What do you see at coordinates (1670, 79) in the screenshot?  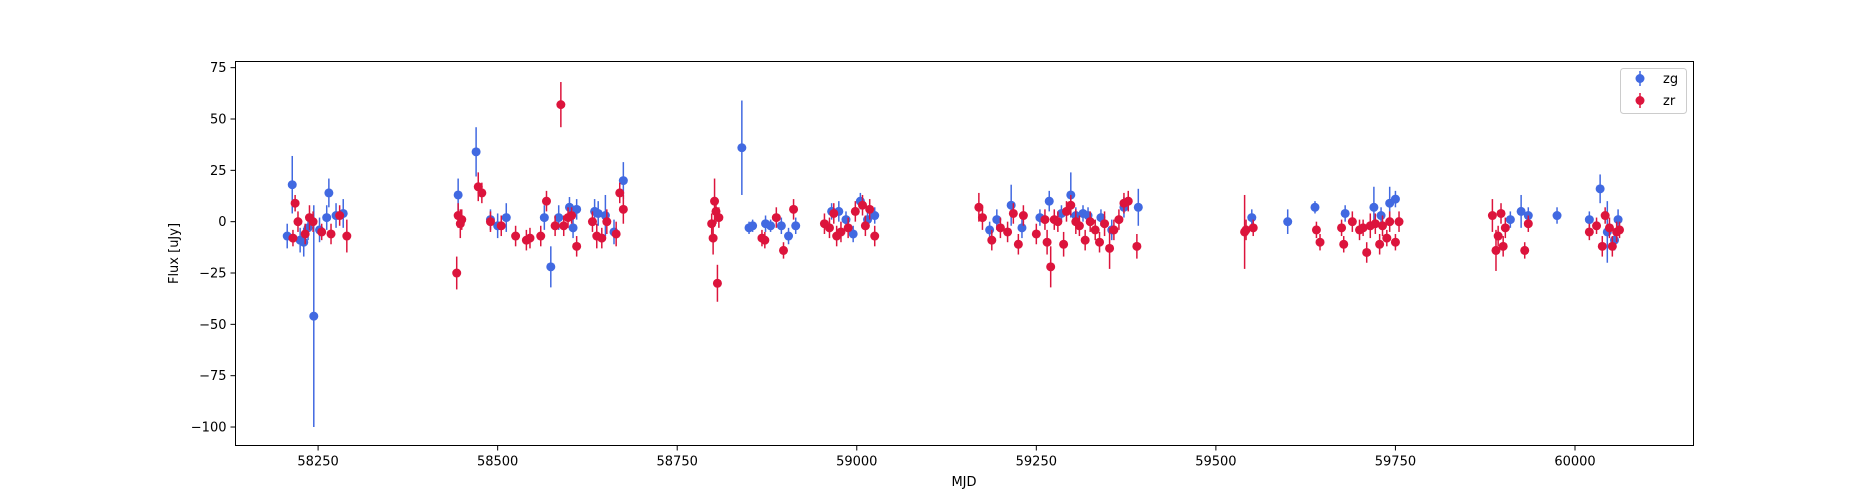 I see `legend-zg-label: zg` at bounding box center [1670, 79].